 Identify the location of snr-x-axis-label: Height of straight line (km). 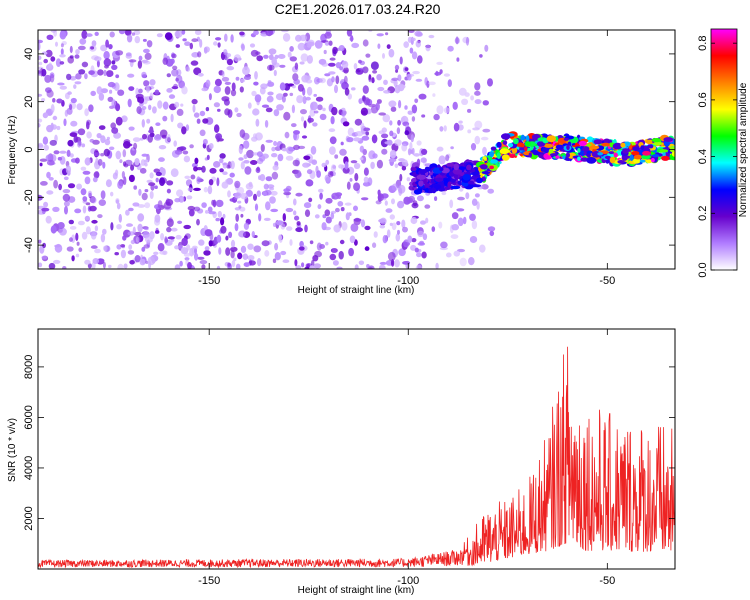
(356, 590).